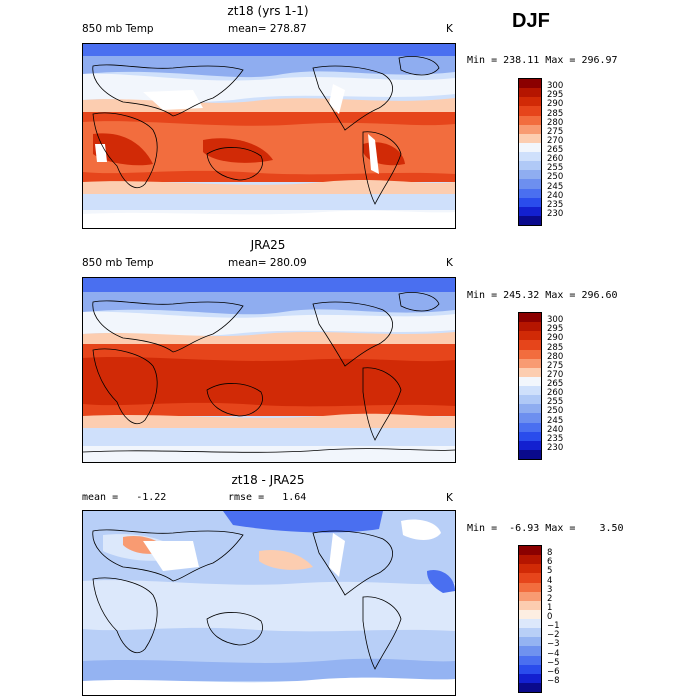 The image size is (700, 700). What do you see at coordinates (599, 295) in the screenshot?
I see `panel2-max-value: 296.60` at bounding box center [599, 295].